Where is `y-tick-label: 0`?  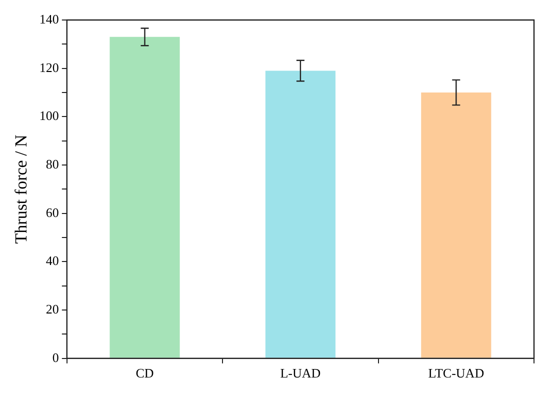
y-tick-label: 0 is located at coordinates (55, 357).